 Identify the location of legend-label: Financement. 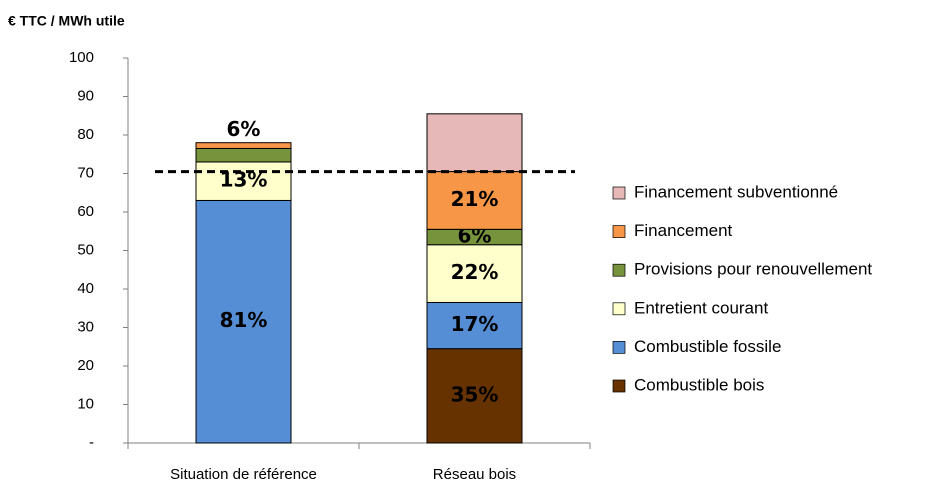
(683, 230).